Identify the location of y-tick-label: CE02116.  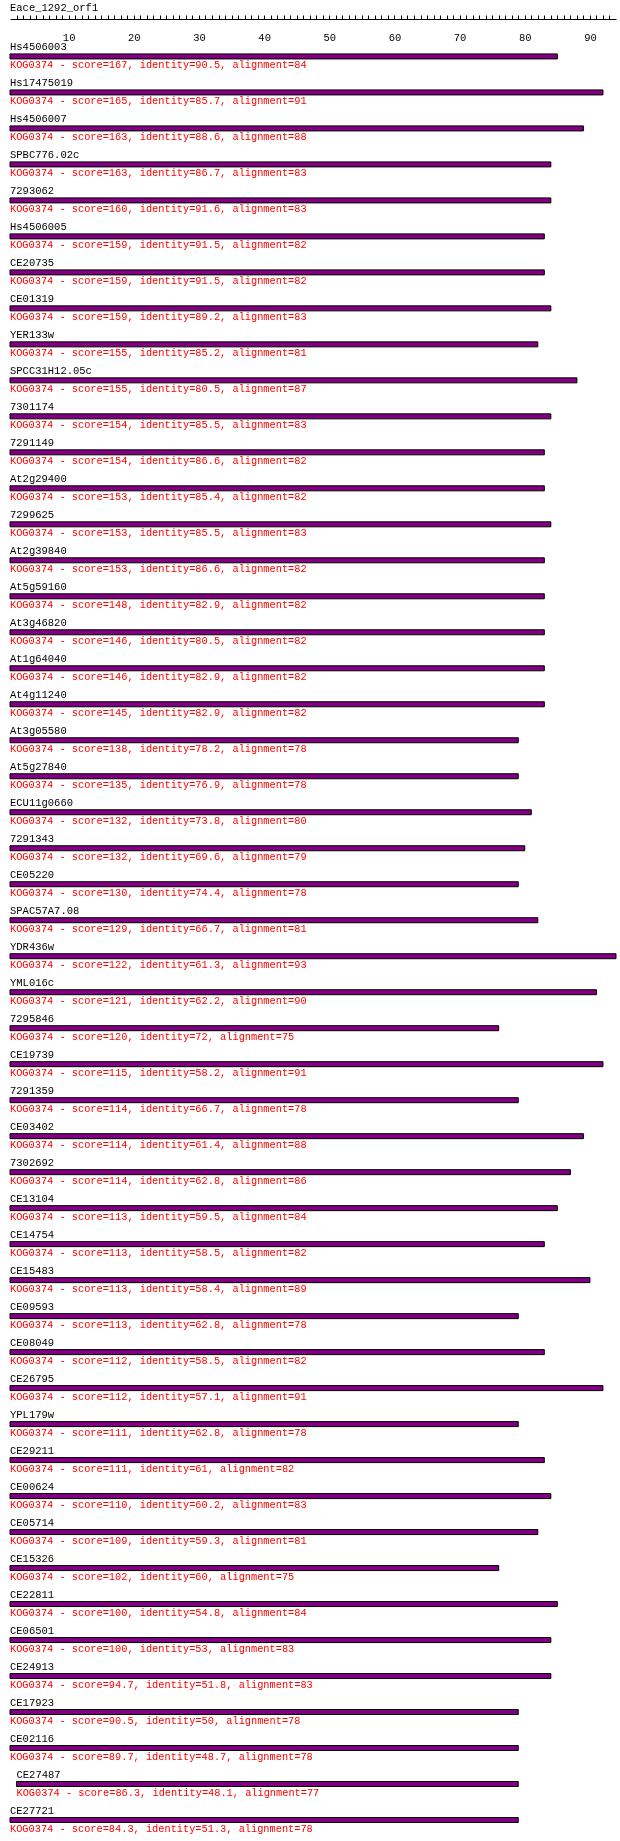
(32, 1739).